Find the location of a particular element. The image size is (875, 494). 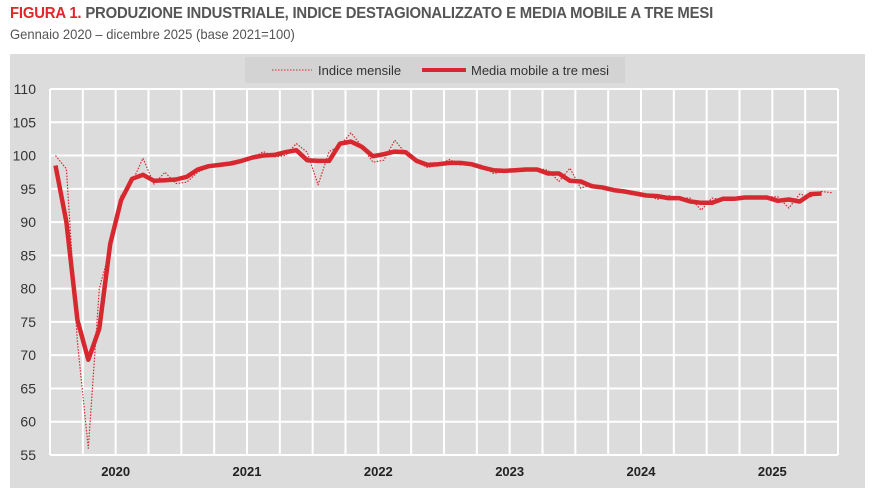

y-tick-label: 65 is located at coordinates (28, 388).